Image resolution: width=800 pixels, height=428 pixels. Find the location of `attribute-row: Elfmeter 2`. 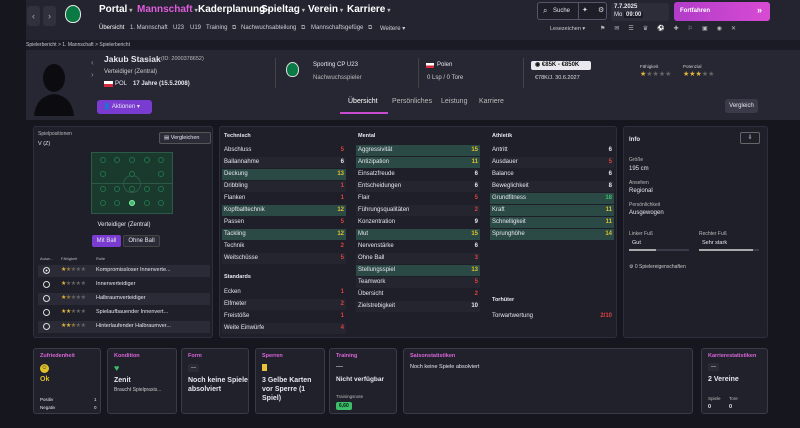

attribute-row: Elfmeter 2 is located at coordinates (284, 304).